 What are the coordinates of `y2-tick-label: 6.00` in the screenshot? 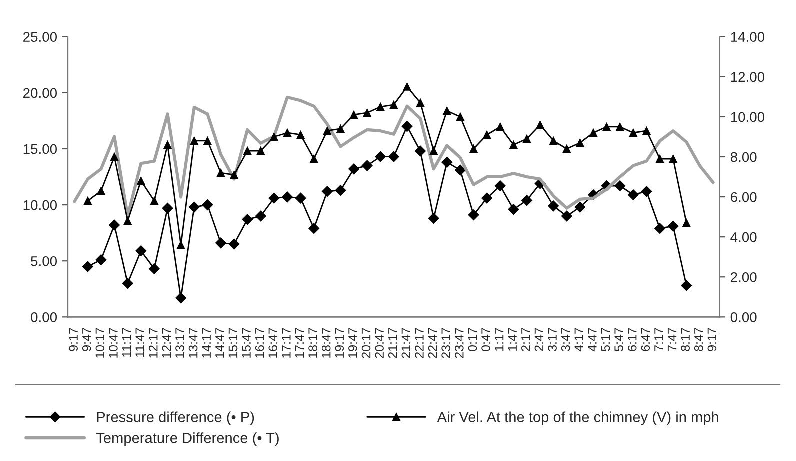 It's located at (744, 197).